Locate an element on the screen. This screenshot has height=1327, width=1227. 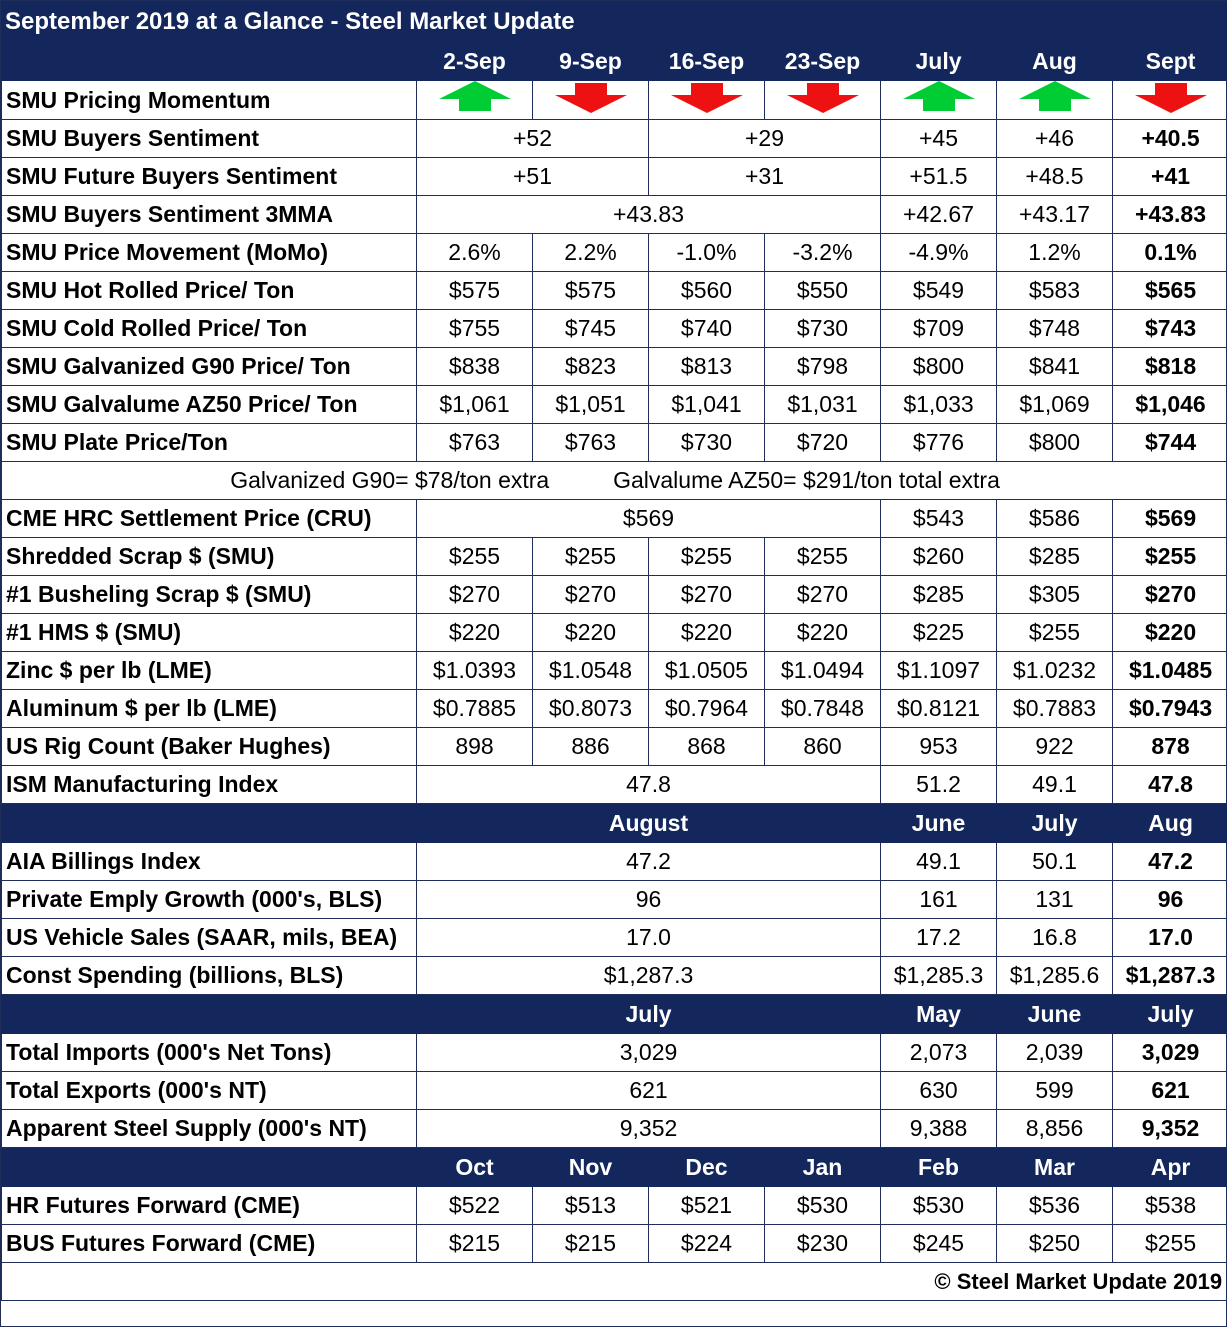
value-cell: $763 is located at coordinates (474, 442).